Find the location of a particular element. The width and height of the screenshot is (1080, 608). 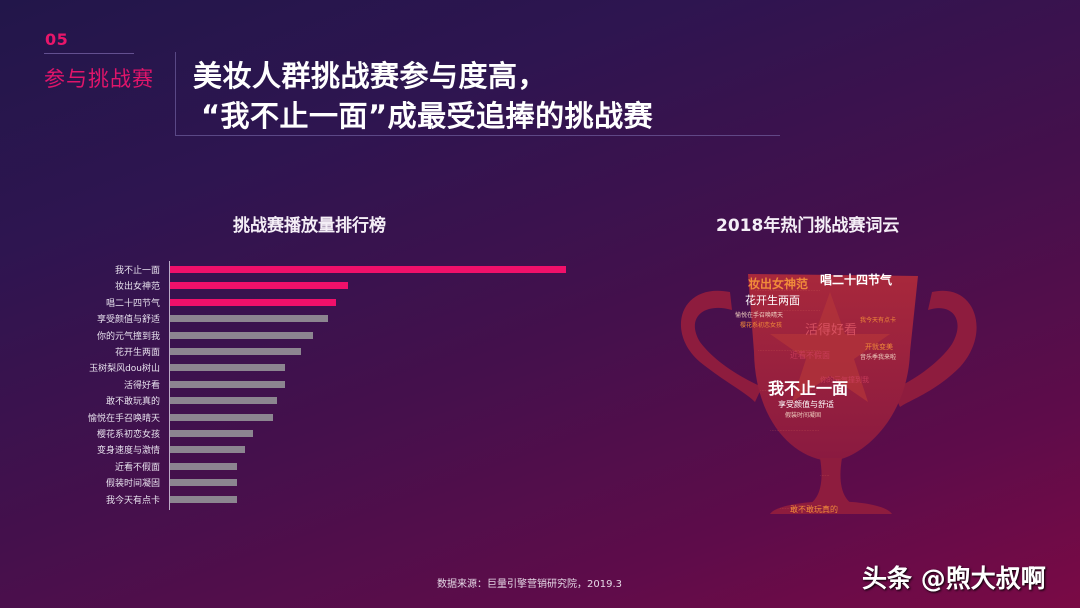

data-source: 数据来源：巨量引擎营销研究院，2019.3 is located at coordinates (529, 584).